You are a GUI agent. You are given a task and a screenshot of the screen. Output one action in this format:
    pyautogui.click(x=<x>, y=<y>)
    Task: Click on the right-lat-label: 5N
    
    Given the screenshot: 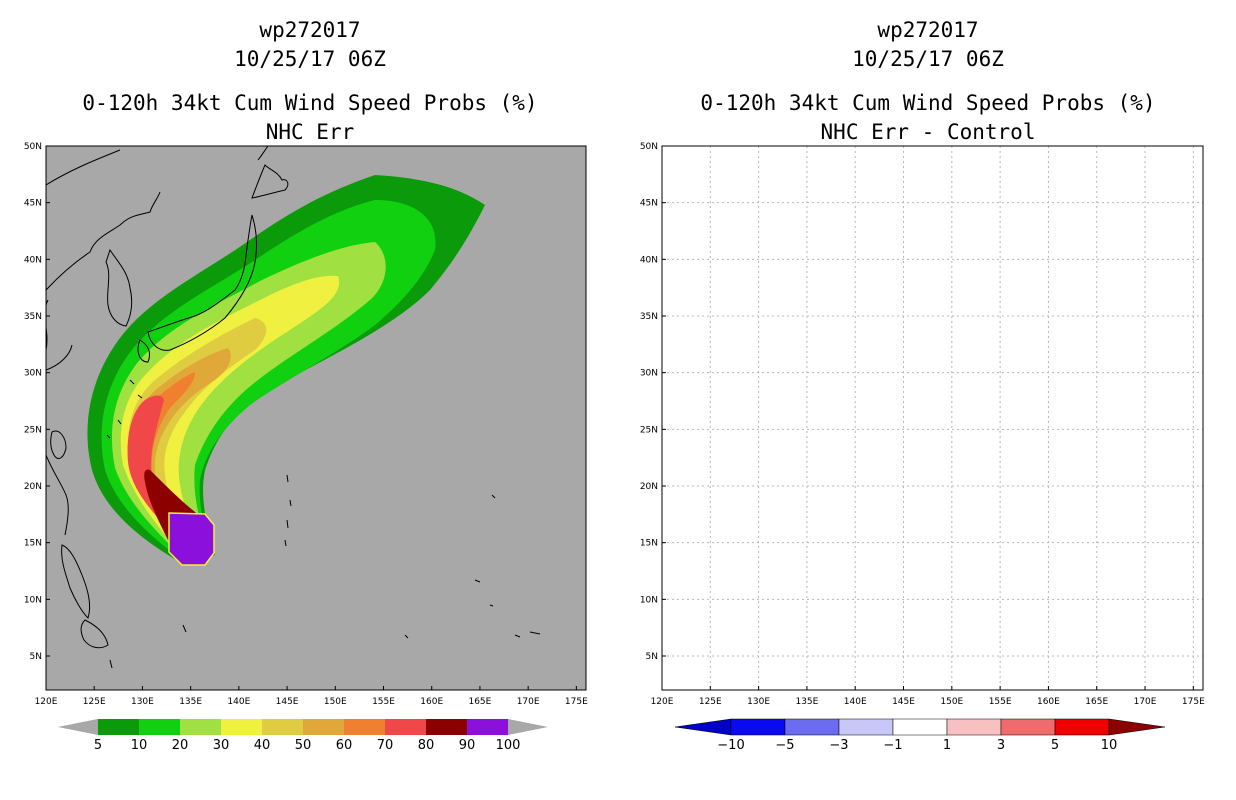 What is the action you would take?
    pyautogui.click(x=652, y=657)
    